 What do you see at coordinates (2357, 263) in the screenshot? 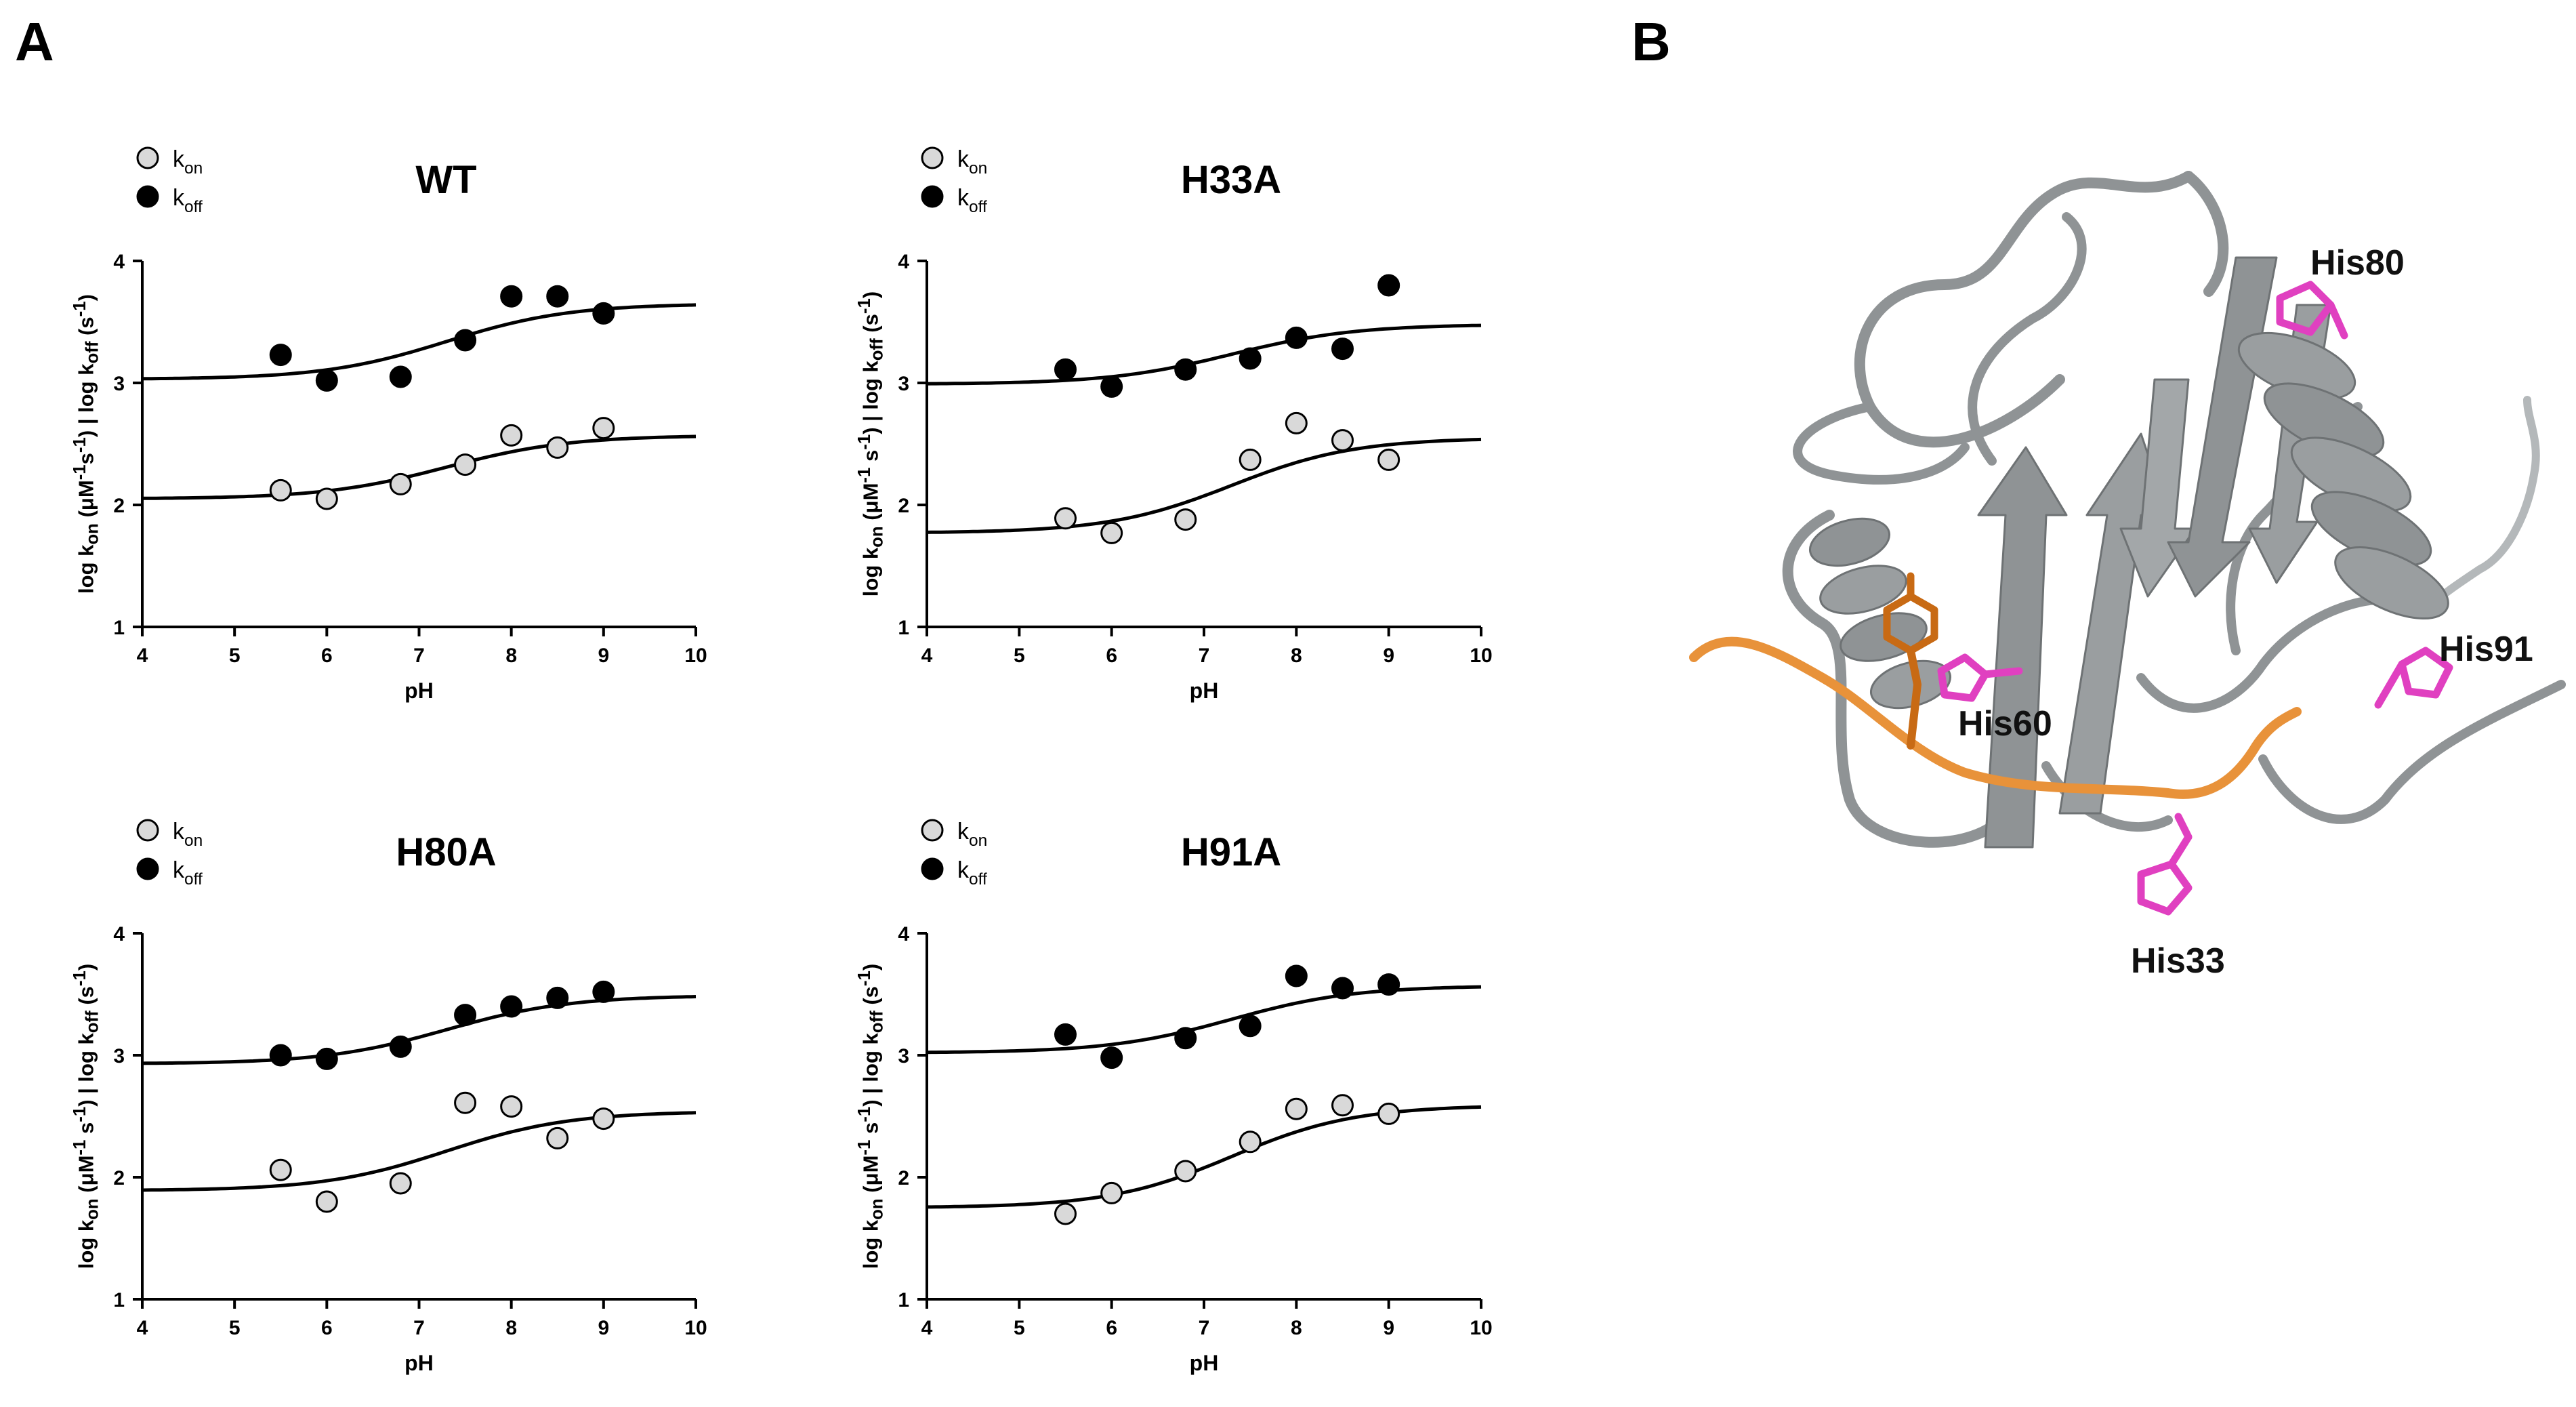
I see `label-his80: His80` at bounding box center [2357, 263].